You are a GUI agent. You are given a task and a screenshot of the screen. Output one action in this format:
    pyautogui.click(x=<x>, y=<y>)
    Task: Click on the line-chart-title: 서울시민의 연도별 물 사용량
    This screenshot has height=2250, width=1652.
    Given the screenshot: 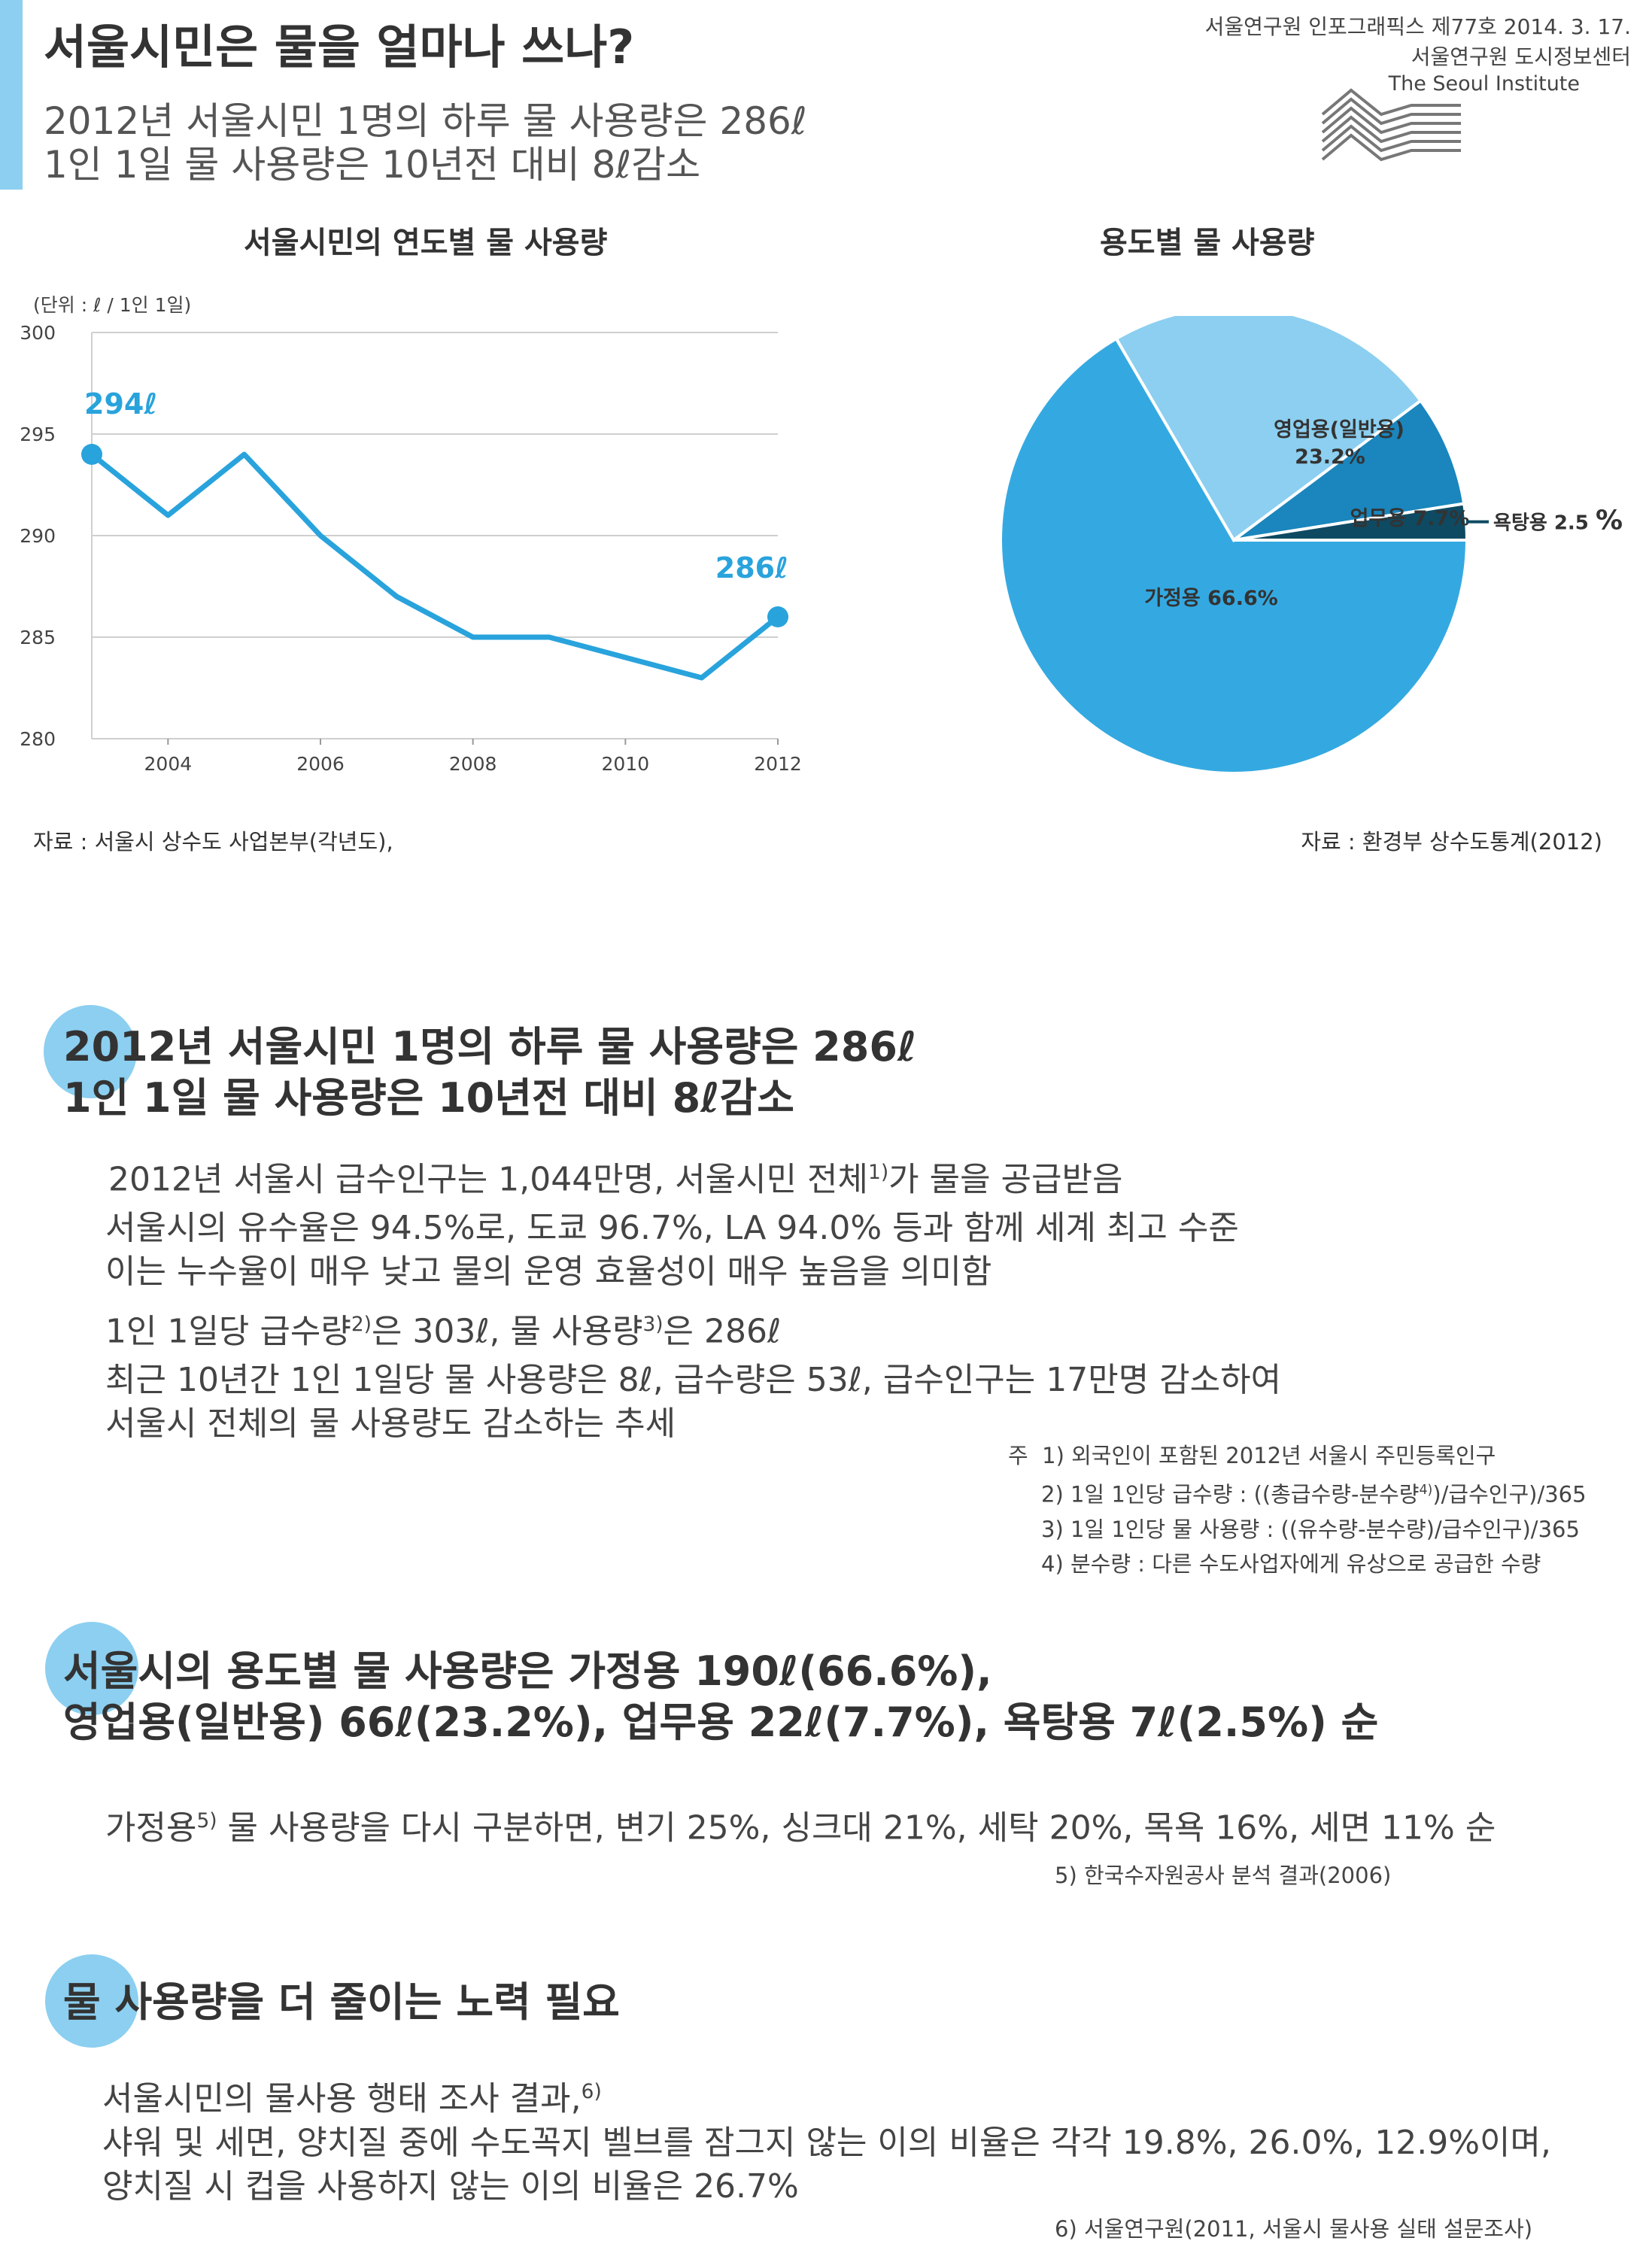 What is the action you would take?
    pyautogui.click(x=426, y=243)
    